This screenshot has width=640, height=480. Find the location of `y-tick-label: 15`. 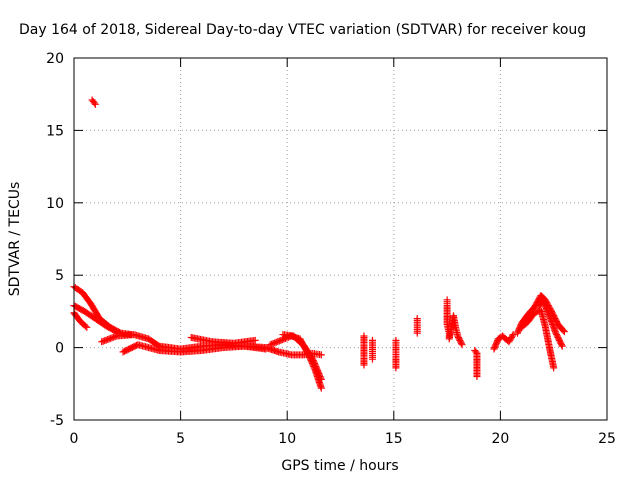

y-tick-label: 15 is located at coordinates (55, 131).